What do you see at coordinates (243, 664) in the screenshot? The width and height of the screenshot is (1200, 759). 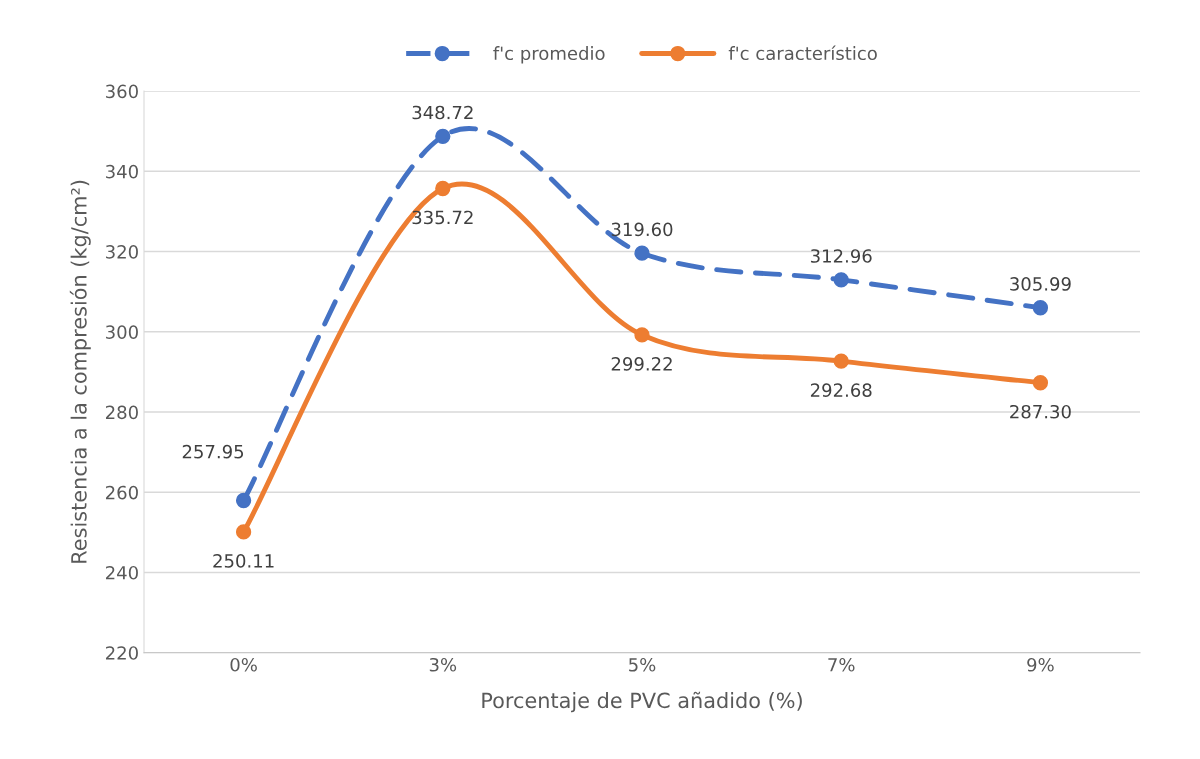 I see `x-tick-label: 0%` at bounding box center [243, 664].